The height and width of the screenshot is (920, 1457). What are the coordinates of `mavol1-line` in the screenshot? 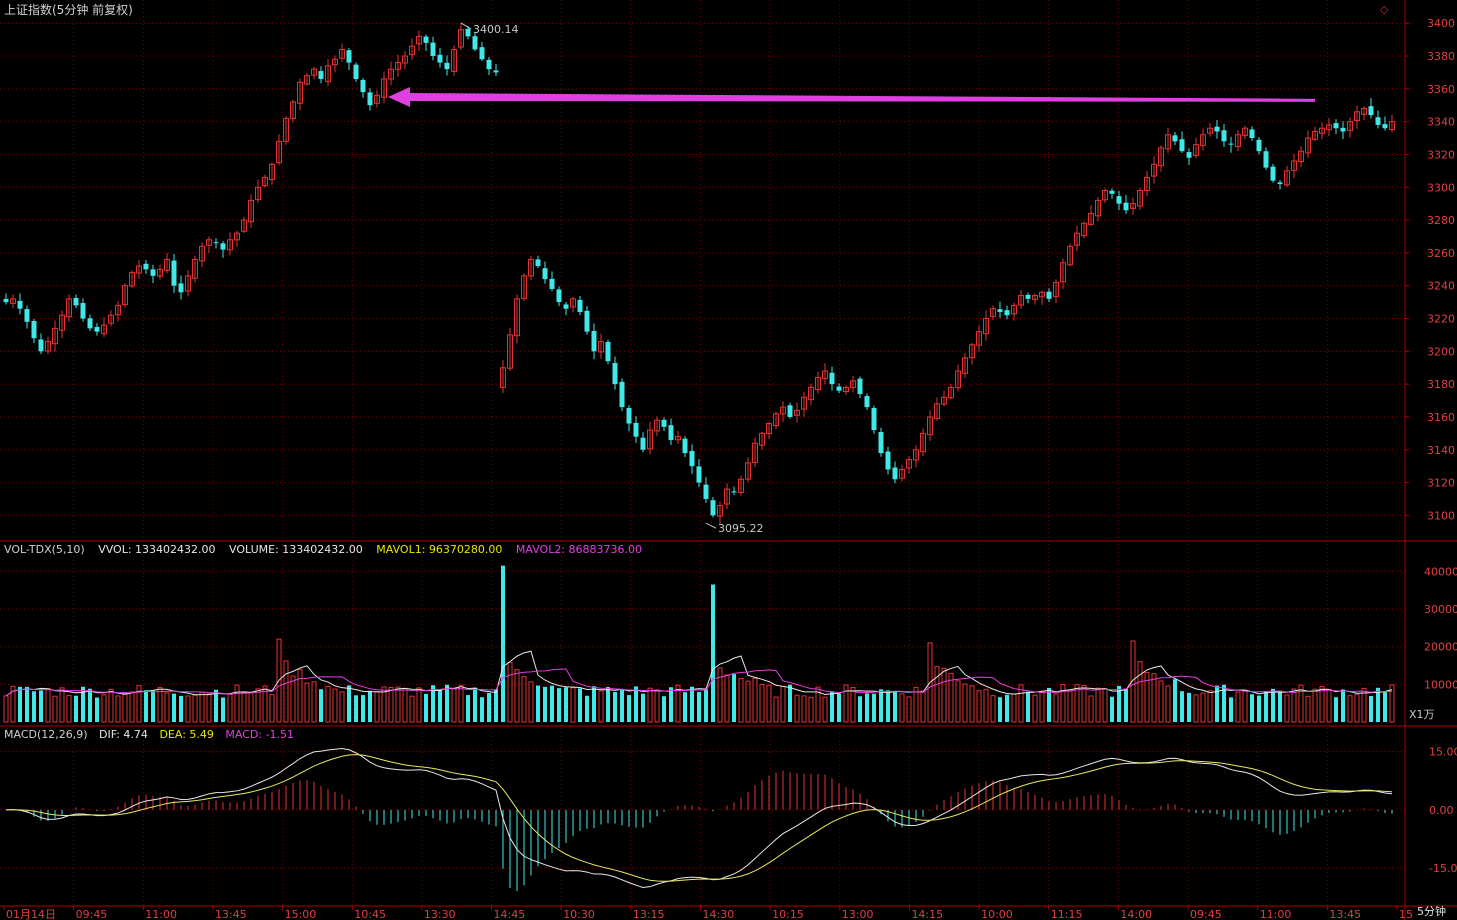 It's located at (699, 673).